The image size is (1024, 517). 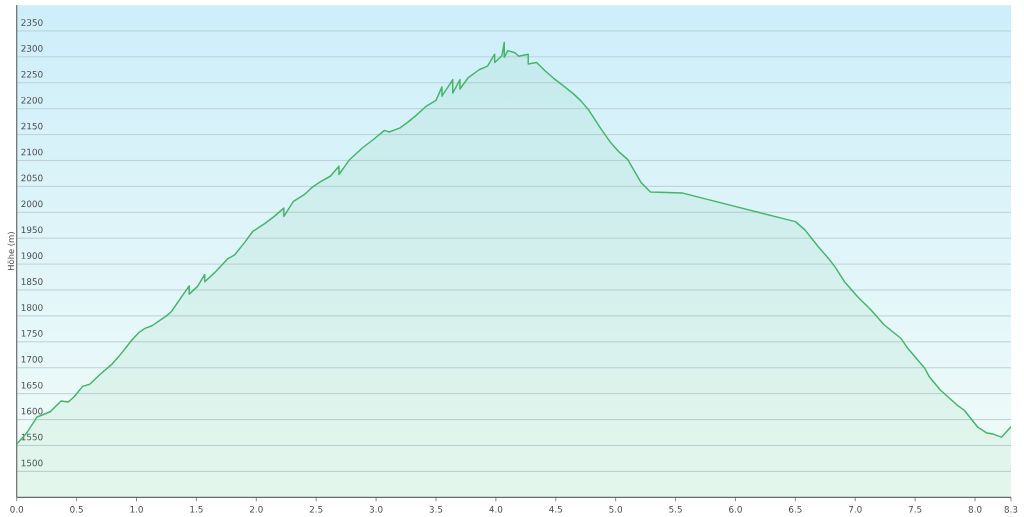 What do you see at coordinates (32, 385) in the screenshot?
I see `y-tick-label: 1650` at bounding box center [32, 385].